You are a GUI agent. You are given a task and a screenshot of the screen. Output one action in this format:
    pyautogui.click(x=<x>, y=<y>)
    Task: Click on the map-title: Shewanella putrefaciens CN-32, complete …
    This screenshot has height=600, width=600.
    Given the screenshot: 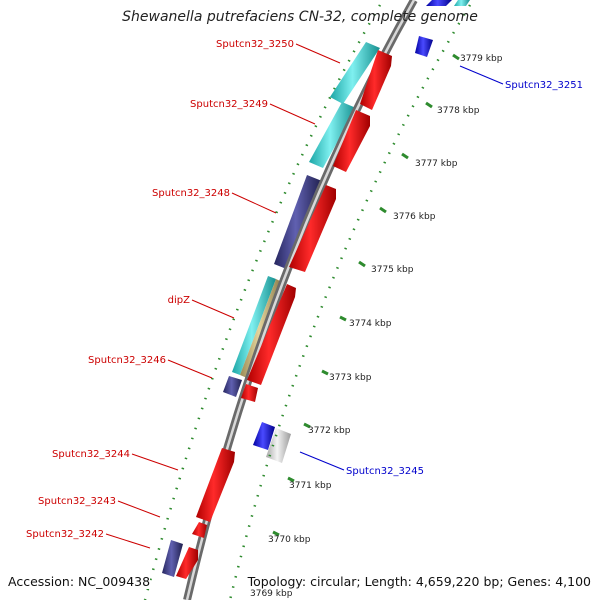 What is the action you would take?
    pyautogui.click(x=300, y=17)
    